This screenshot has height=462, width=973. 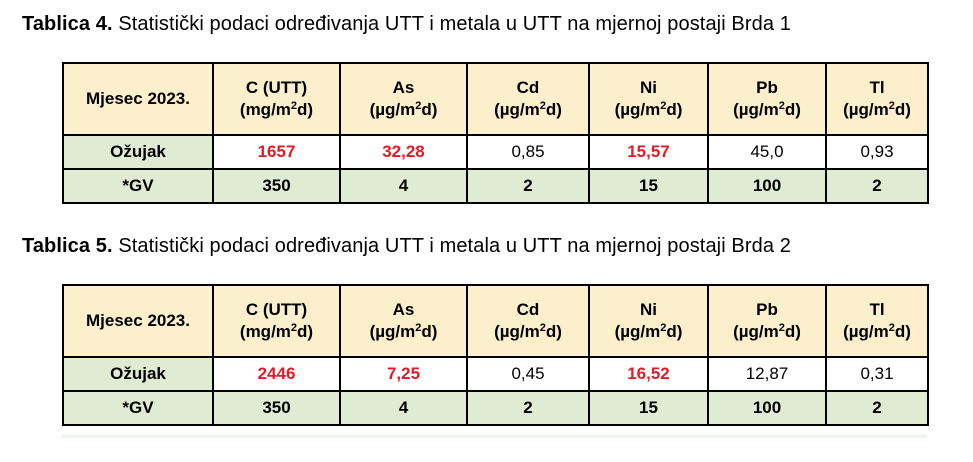 What do you see at coordinates (767, 152) in the screenshot?
I see `cell-pb: 45,0` at bounding box center [767, 152].